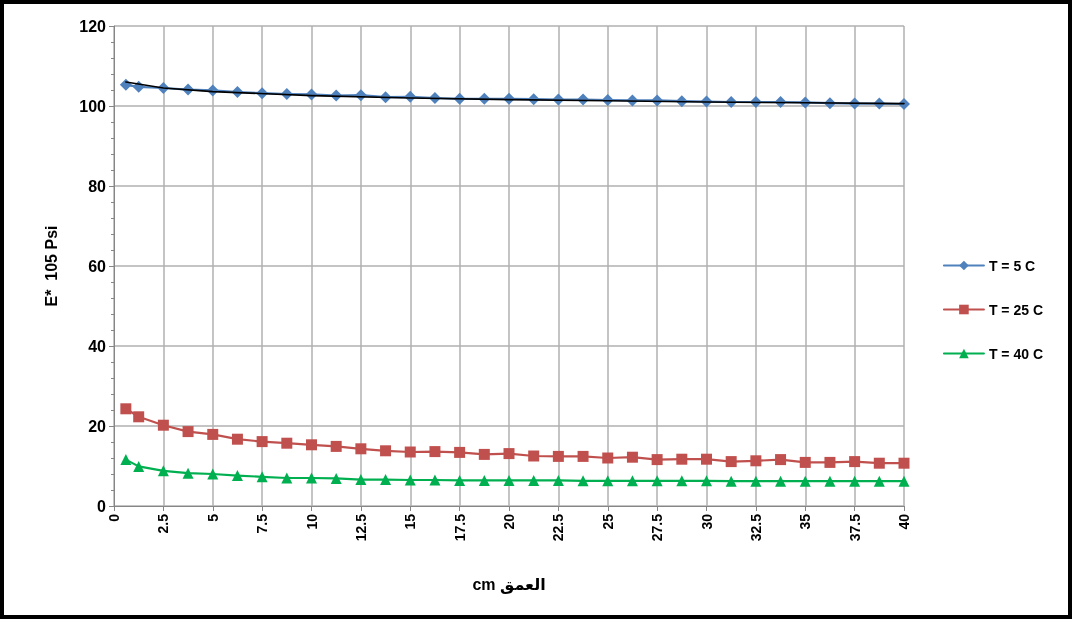  What do you see at coordinates (904, 521) in the screenshot?
I see `x-tick-label: 40` at bounding box center [904, 521].